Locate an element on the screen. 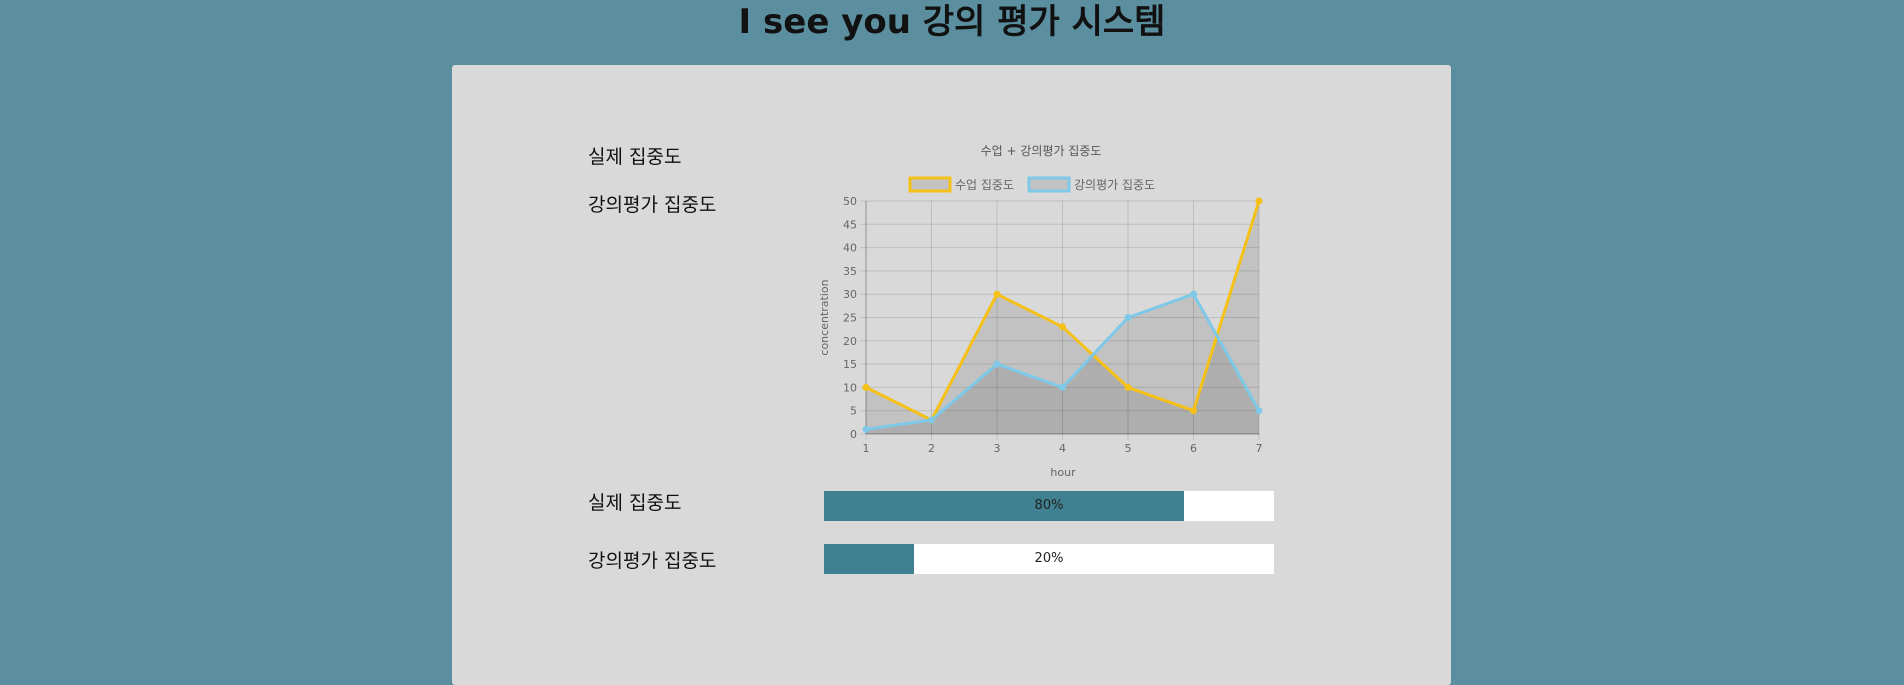 The image size is (1904, 685). eval-focus-progress-fill is located at coordinates (869, 559).